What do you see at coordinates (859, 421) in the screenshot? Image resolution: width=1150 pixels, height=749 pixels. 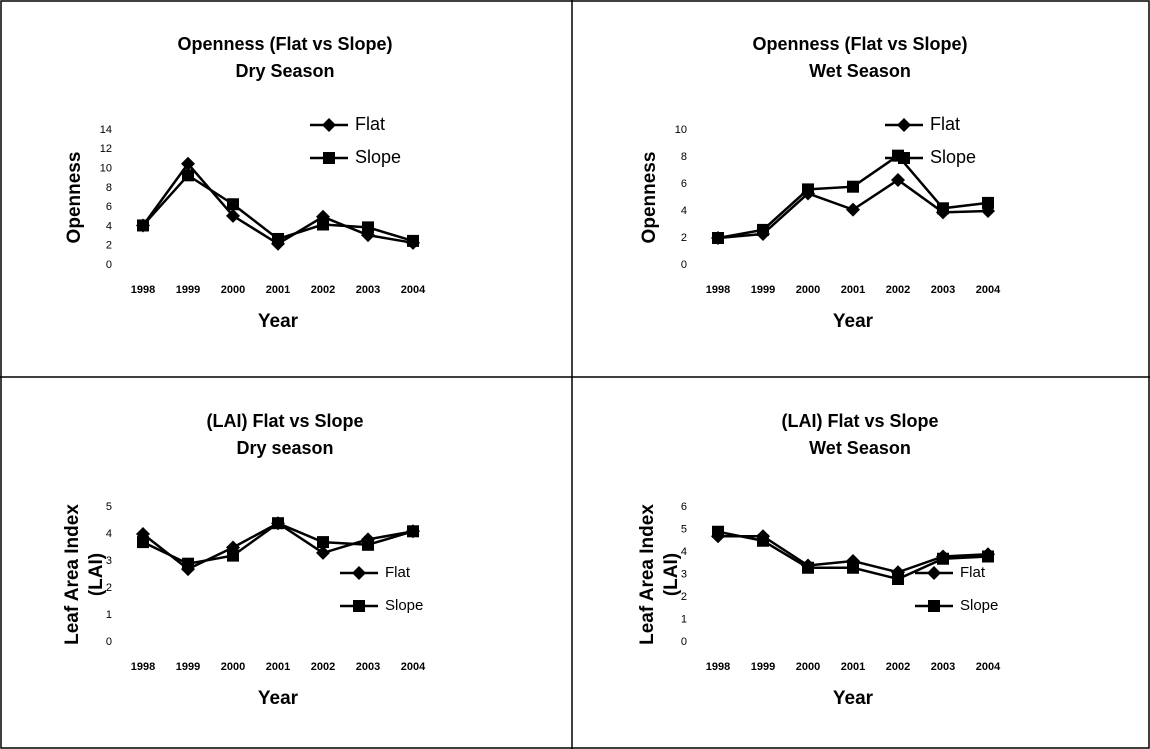 I see `chart-title: (LAI) Flat vs Slope` at bounding box center [859, 421].